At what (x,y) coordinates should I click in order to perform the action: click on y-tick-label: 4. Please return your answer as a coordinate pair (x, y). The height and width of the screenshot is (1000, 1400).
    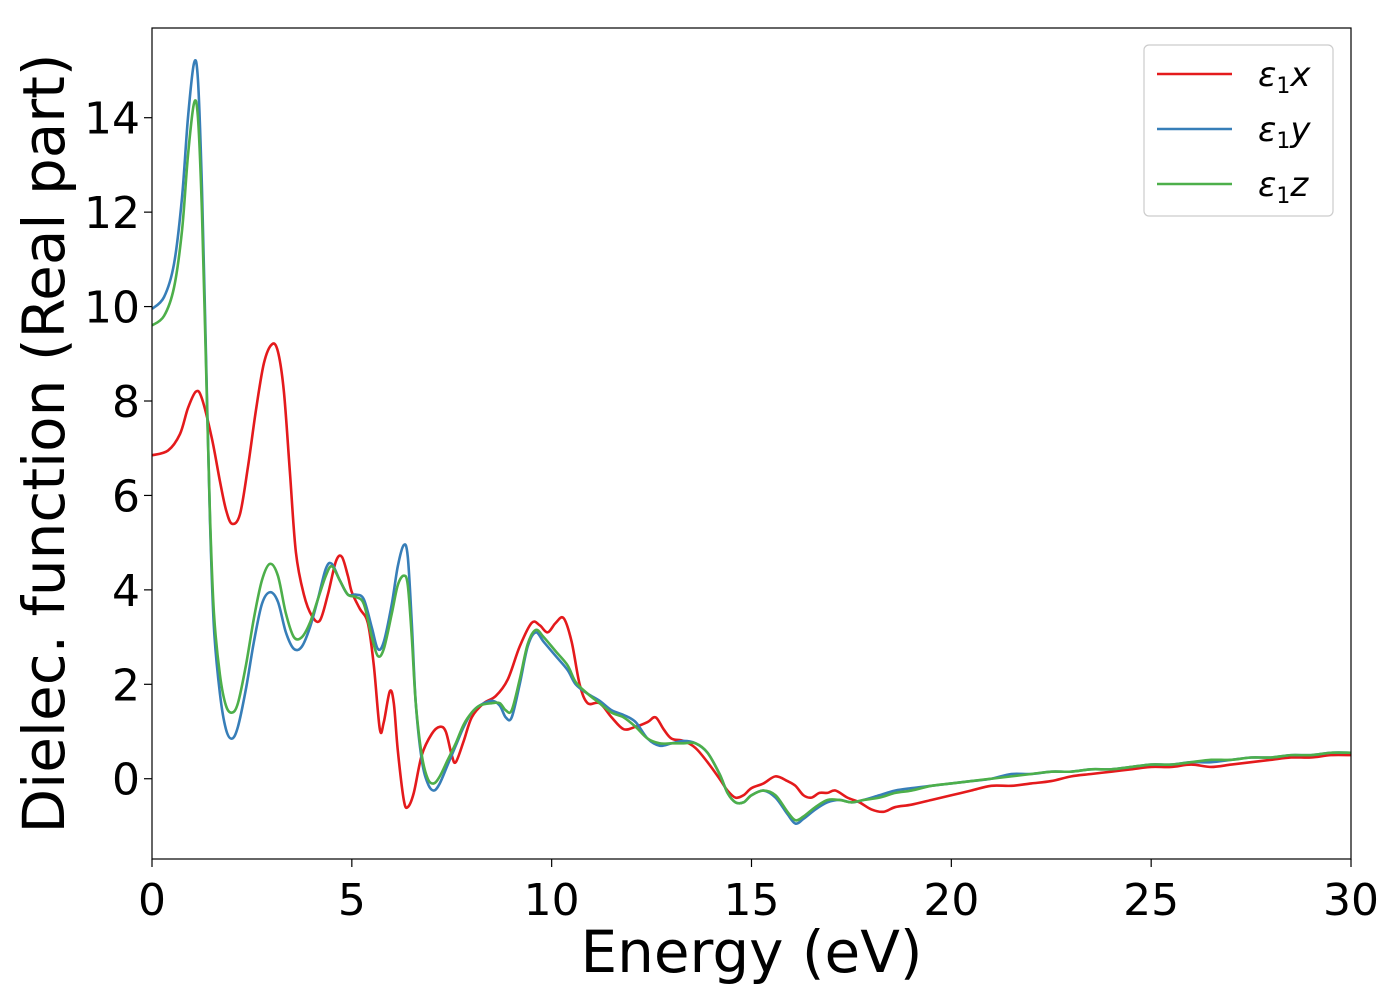
    Looking at the image, I should click on (126, 591).